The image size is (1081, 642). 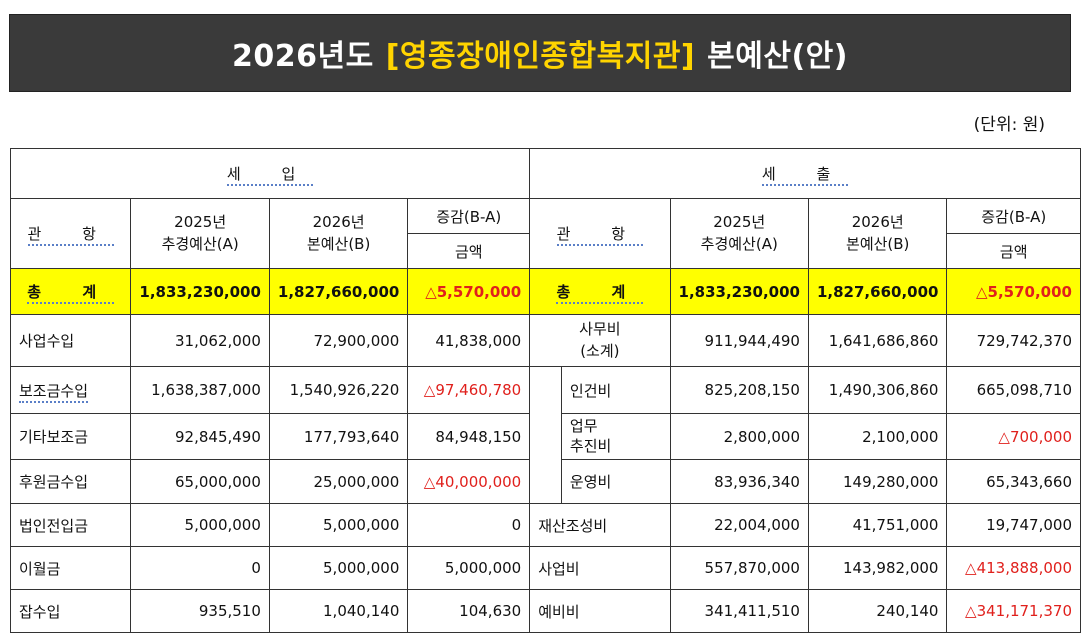 What do you see at coordinates (469, 481) in the screenshot?
I see `income-diff: △40,000,000` at bounding box center [469, 481].